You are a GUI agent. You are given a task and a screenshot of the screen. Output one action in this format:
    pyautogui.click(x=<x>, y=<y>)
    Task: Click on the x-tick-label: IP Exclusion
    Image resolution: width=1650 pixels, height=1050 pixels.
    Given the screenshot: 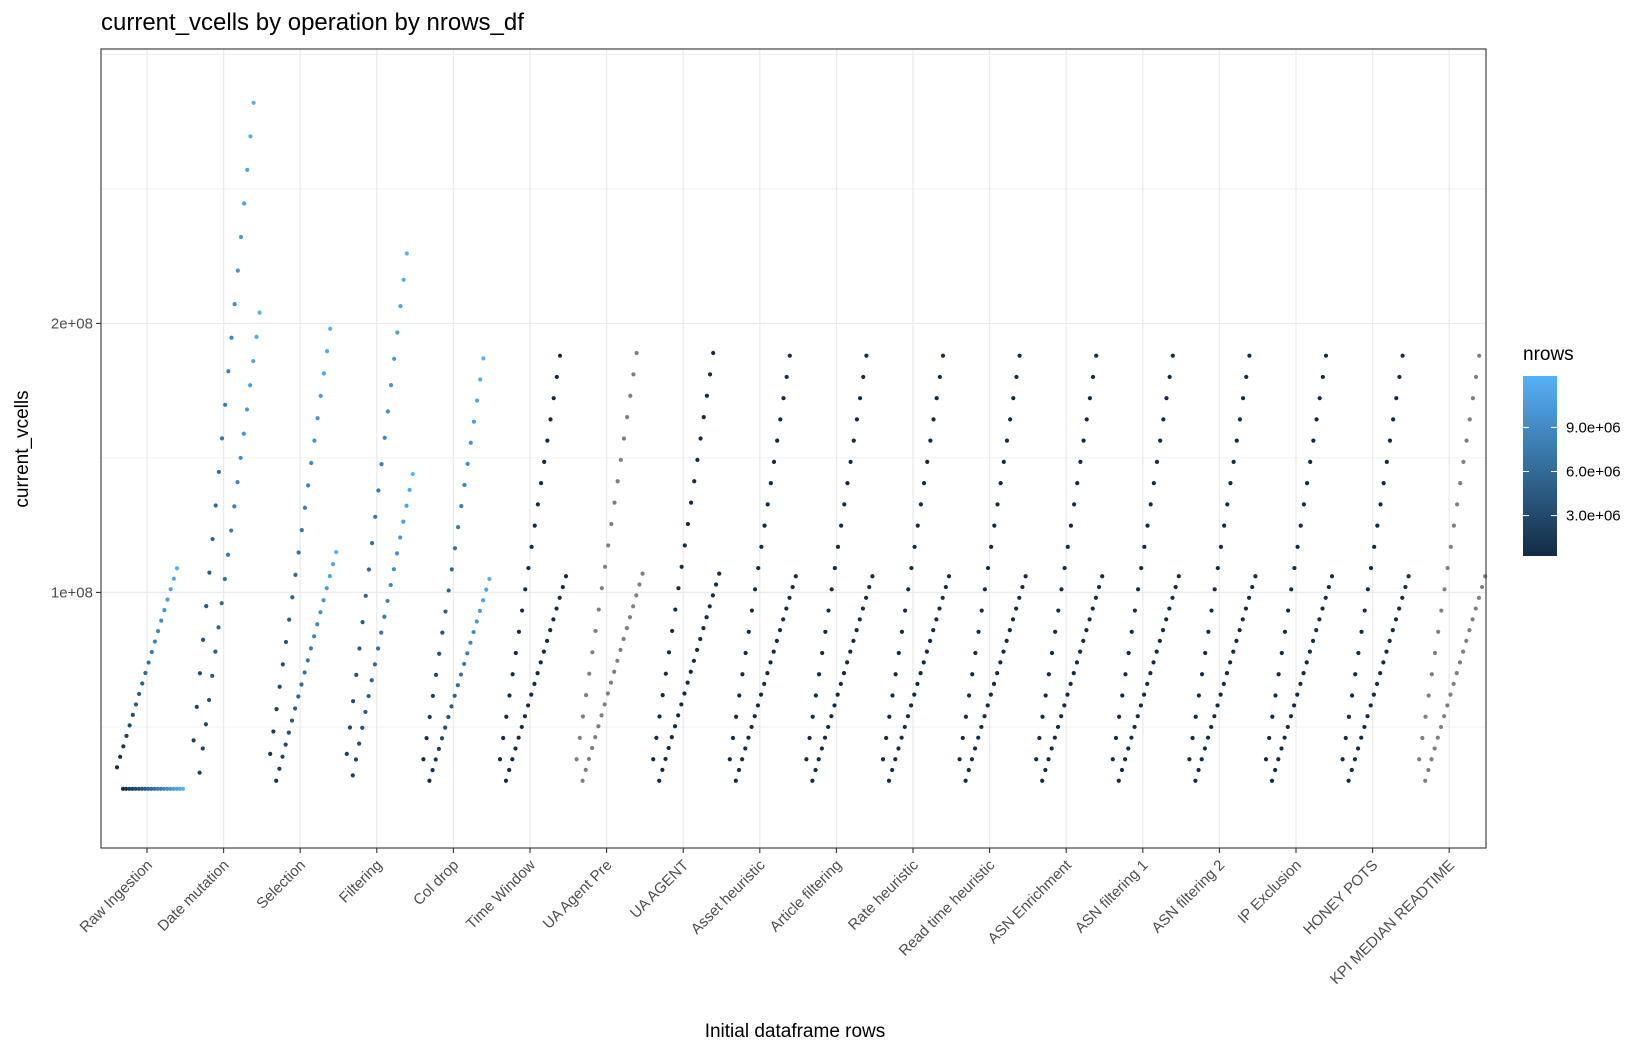 What is the action you would take?
    pyautogui.click(x=1270, y=892)
    